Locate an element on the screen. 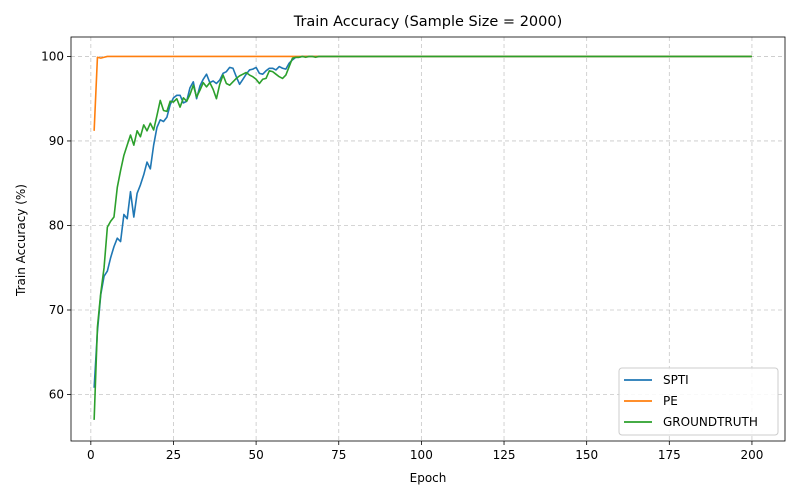 This screenshot has width=800, height=500. legend-box is located at coordinates (698, 401).